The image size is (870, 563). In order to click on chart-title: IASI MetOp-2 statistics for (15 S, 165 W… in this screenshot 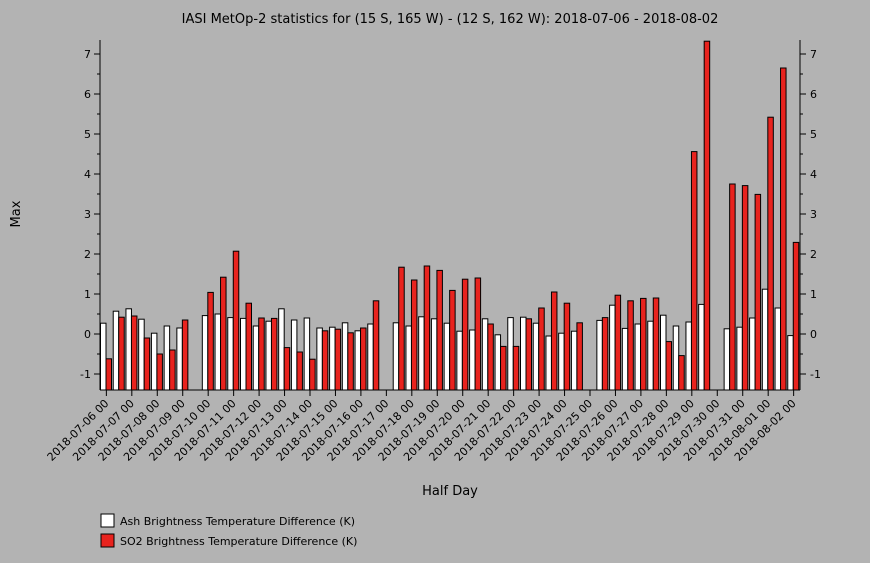, I will do `click(450, 19)`.